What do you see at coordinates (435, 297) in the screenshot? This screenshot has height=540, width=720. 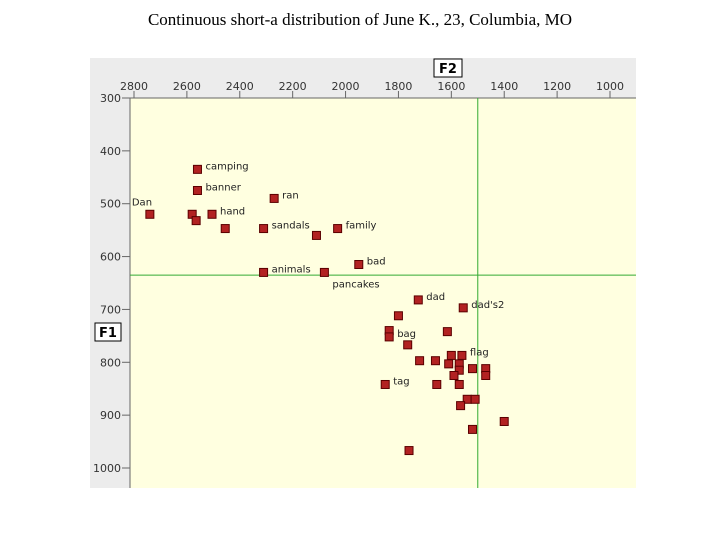 I see `point-label: dad` at bounding box center [435, 297].